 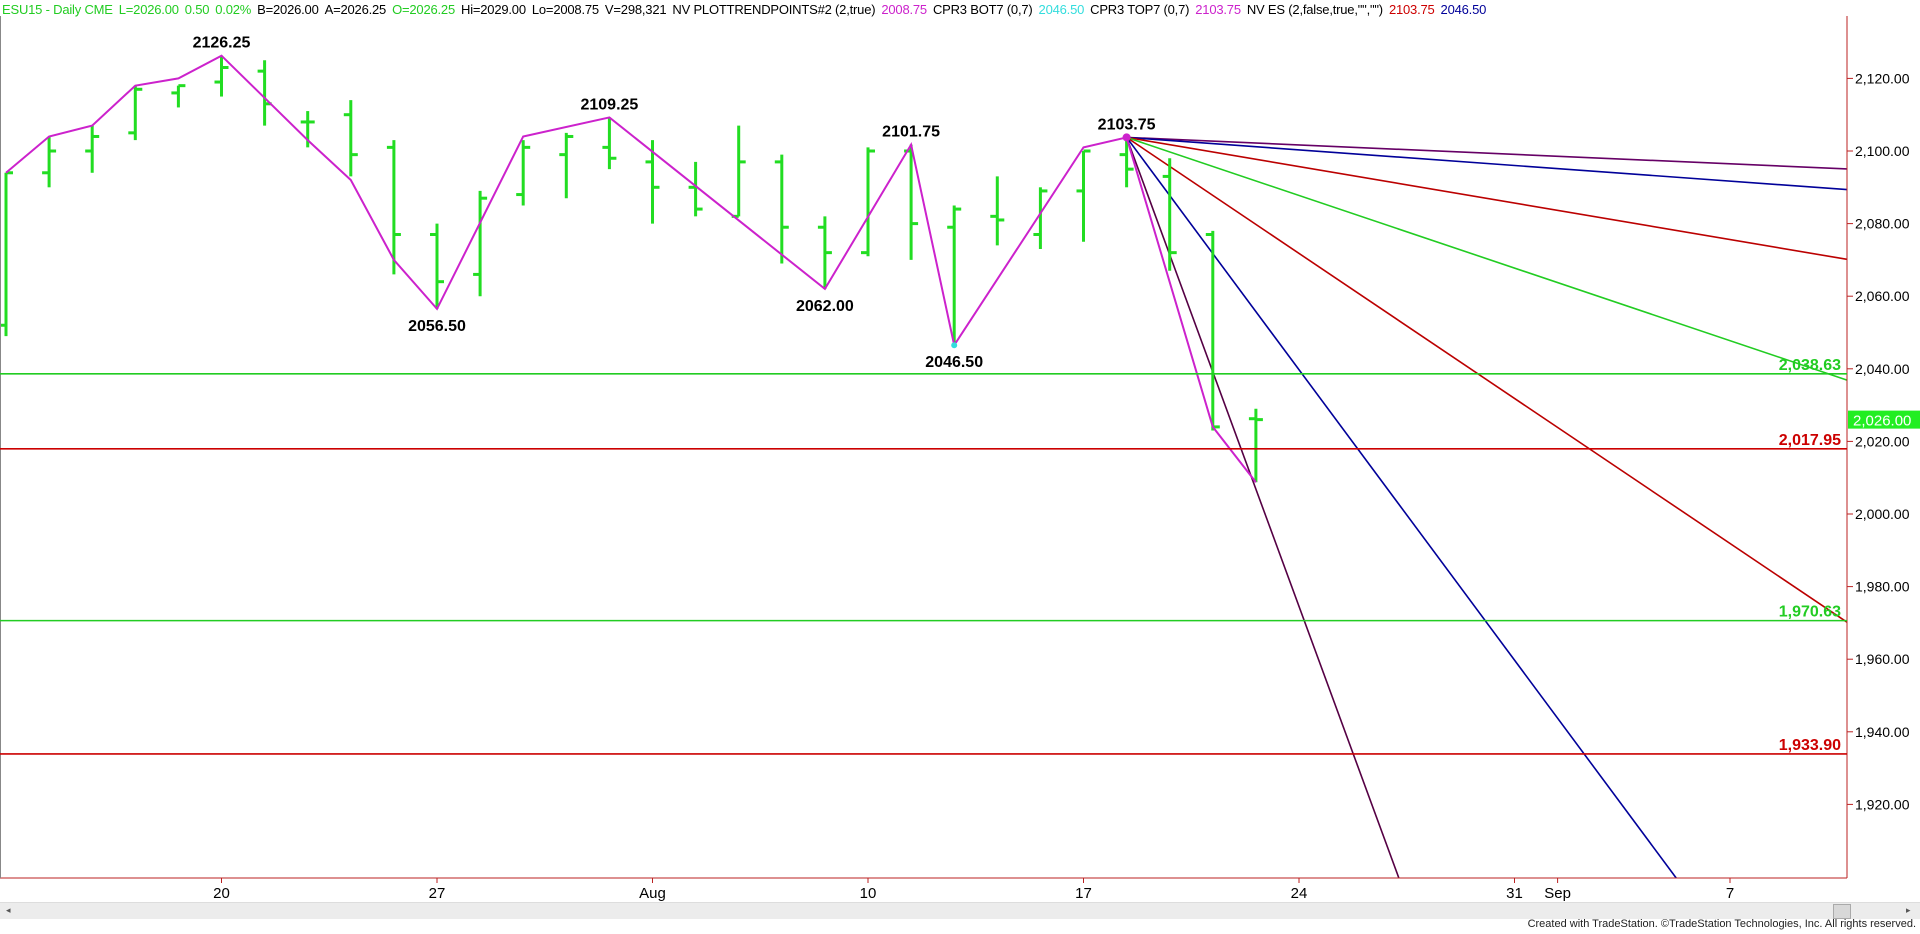 What do you see at coordinates (911, 132) in the screenshot?
I see `pivot-label: 2101.75` at bounding box center [911, 132].